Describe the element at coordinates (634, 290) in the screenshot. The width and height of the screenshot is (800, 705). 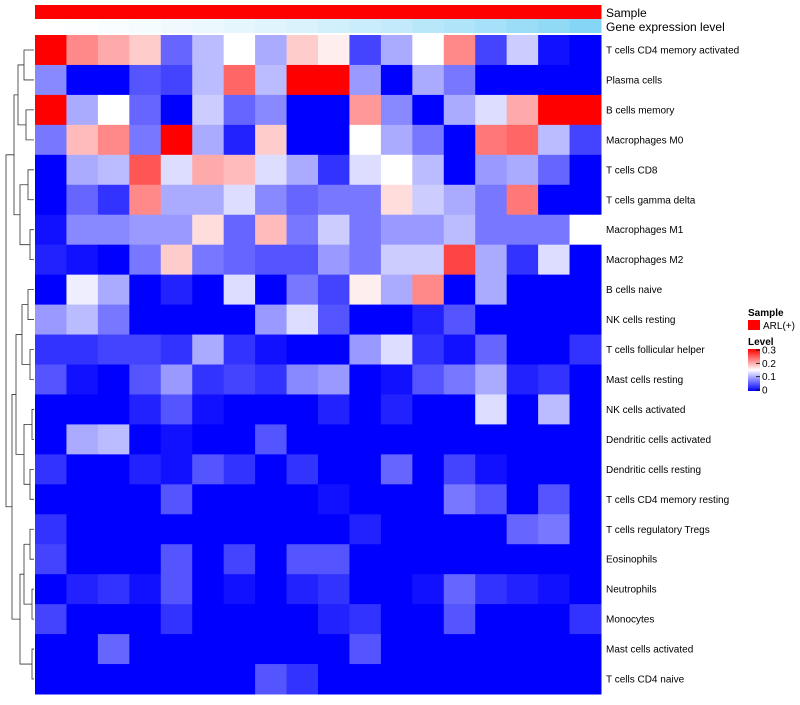
I see `row-label: B cells naive` at that location.